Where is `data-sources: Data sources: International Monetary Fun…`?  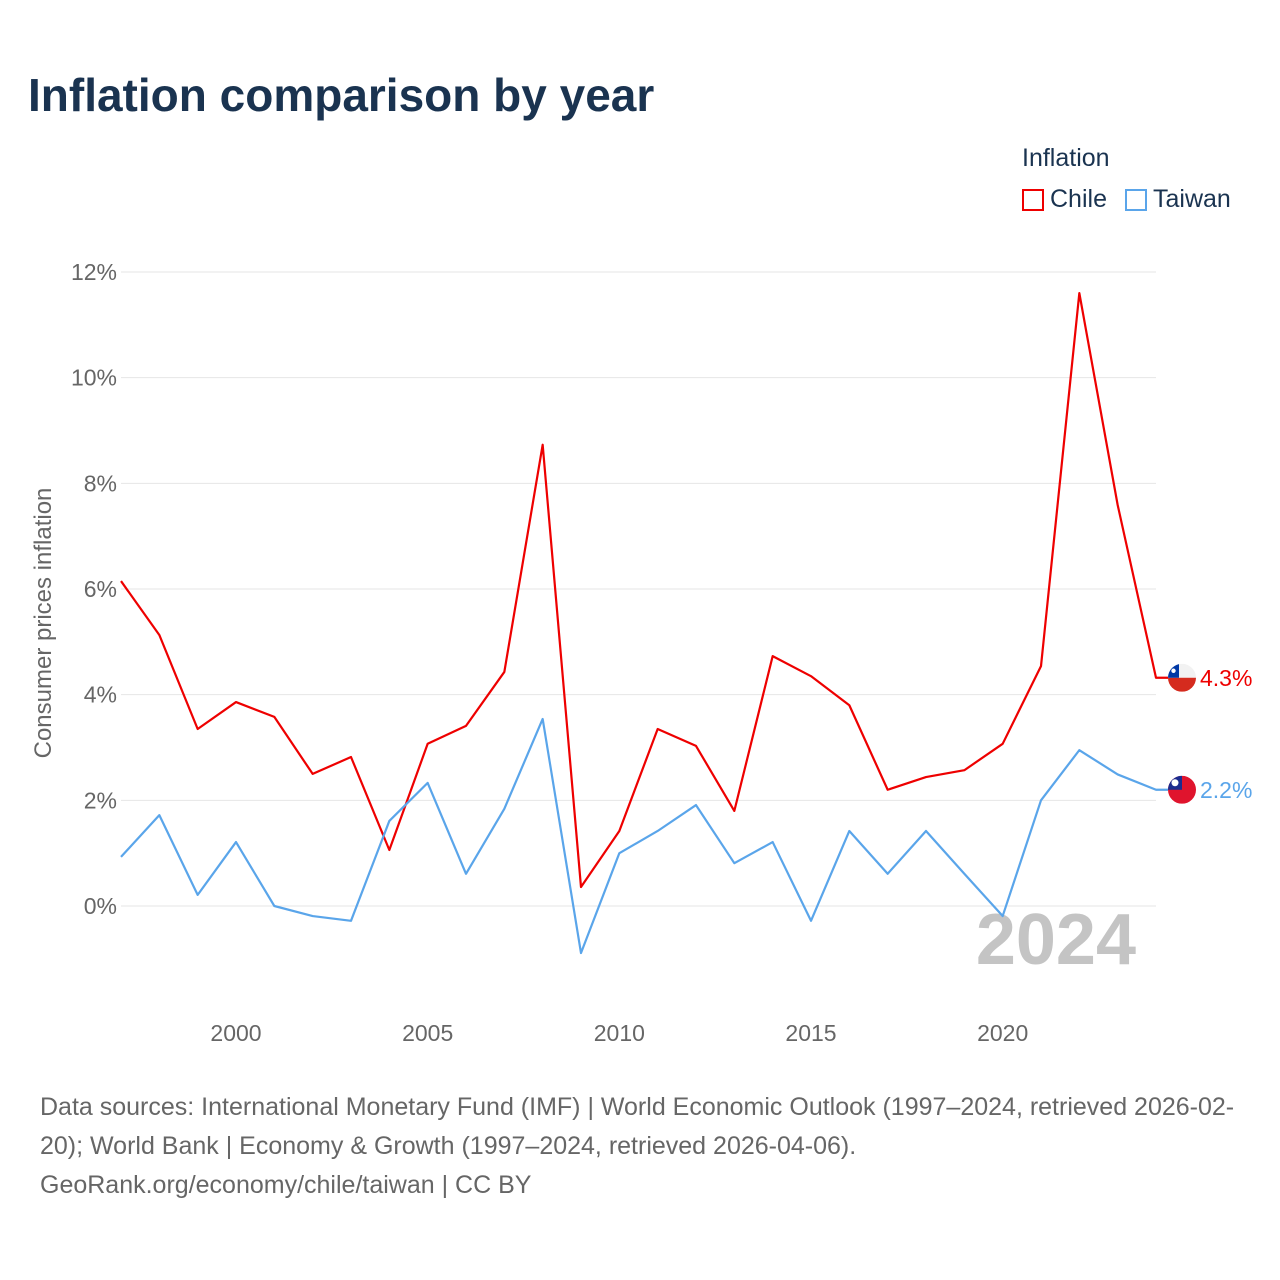
data-sources: Data sources: International Monetary Fun… is located at coordinates (637, 1126).